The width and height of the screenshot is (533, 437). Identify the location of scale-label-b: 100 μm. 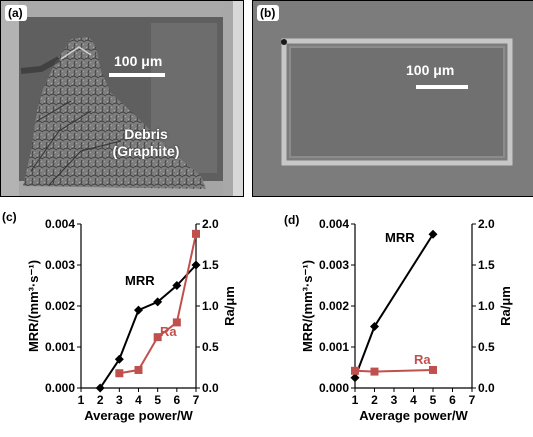
(430, 70).